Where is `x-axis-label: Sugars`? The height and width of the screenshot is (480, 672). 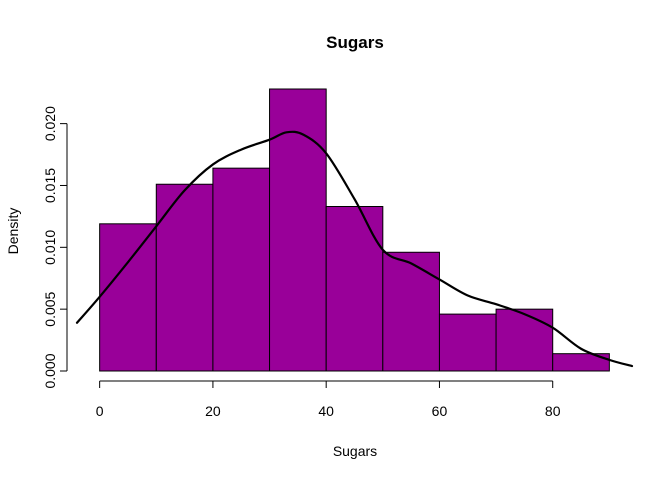 x-axis-label: Sugars is located at coordinates (355, 451).